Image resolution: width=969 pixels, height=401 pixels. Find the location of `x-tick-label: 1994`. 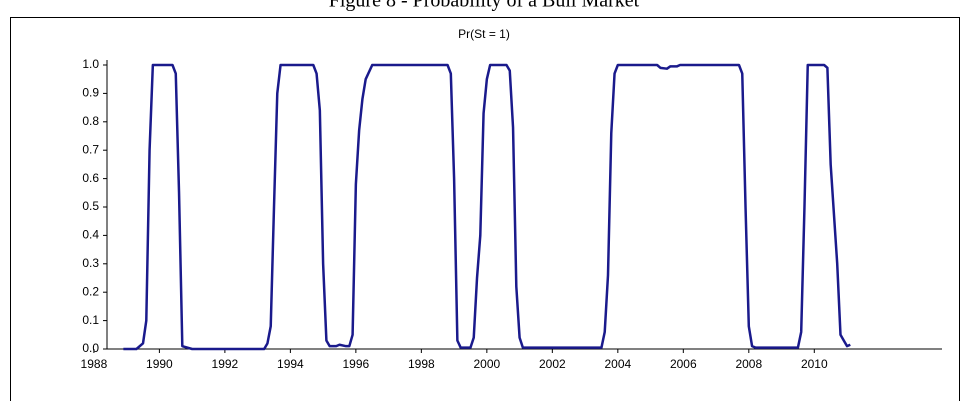

x-tick-label: 1994 is located at coordinates (290, 364).